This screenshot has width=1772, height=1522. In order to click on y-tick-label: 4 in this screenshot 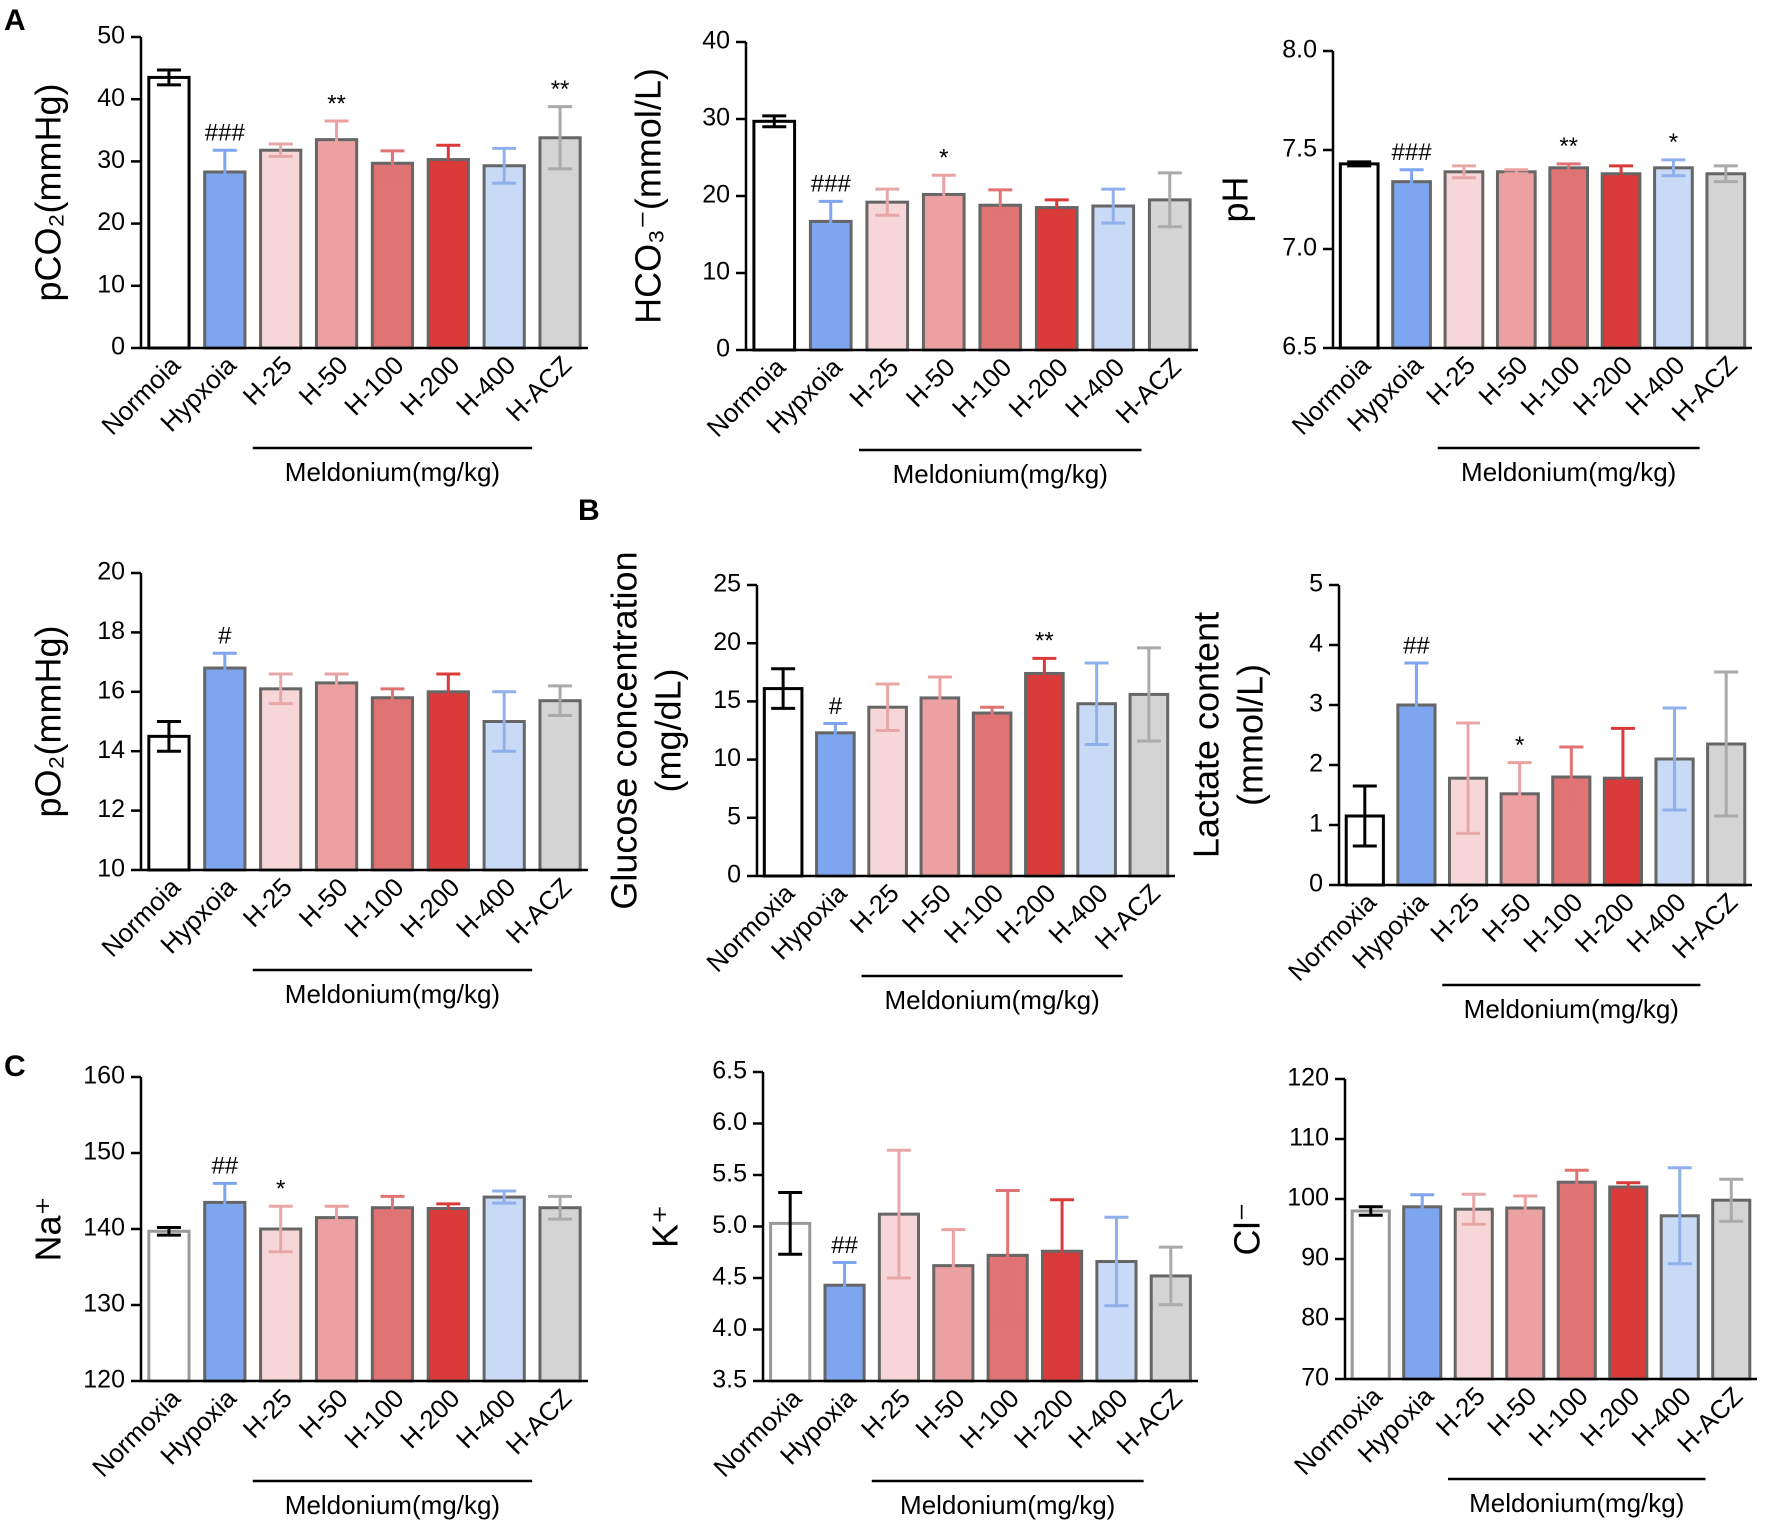, I will do `click(1316, 644)`.